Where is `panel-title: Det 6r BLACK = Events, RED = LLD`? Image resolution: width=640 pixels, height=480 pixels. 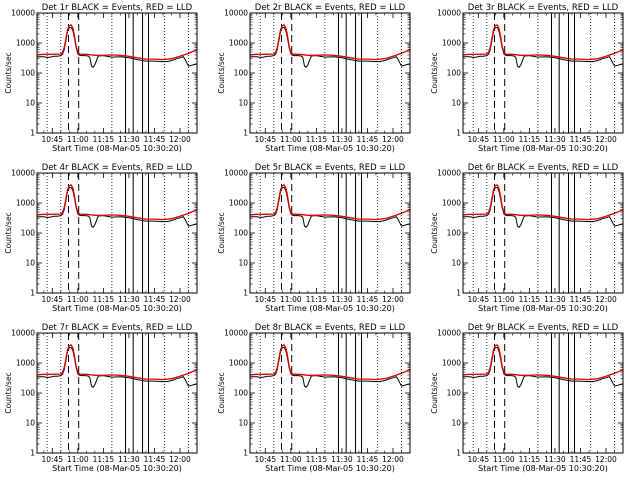
panel-title: Det 6r BLACK = Events, RED = LLD is located at coordinates (543, 168).